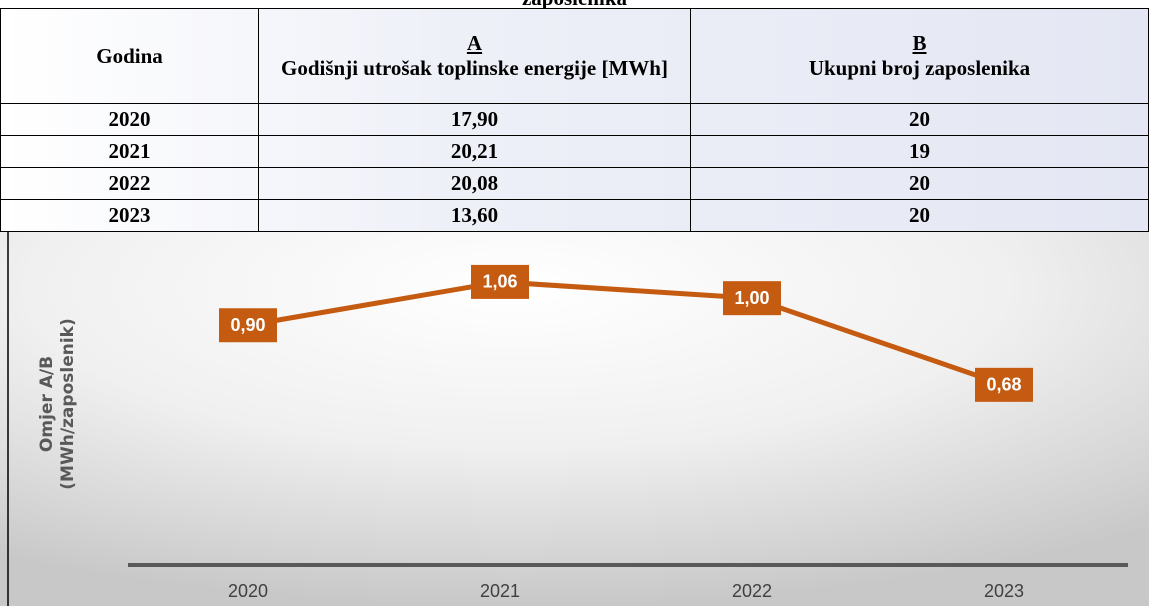 This screenshot has width=1149, height=606. I want to click on table-cell: 2023, so click(129, 215).